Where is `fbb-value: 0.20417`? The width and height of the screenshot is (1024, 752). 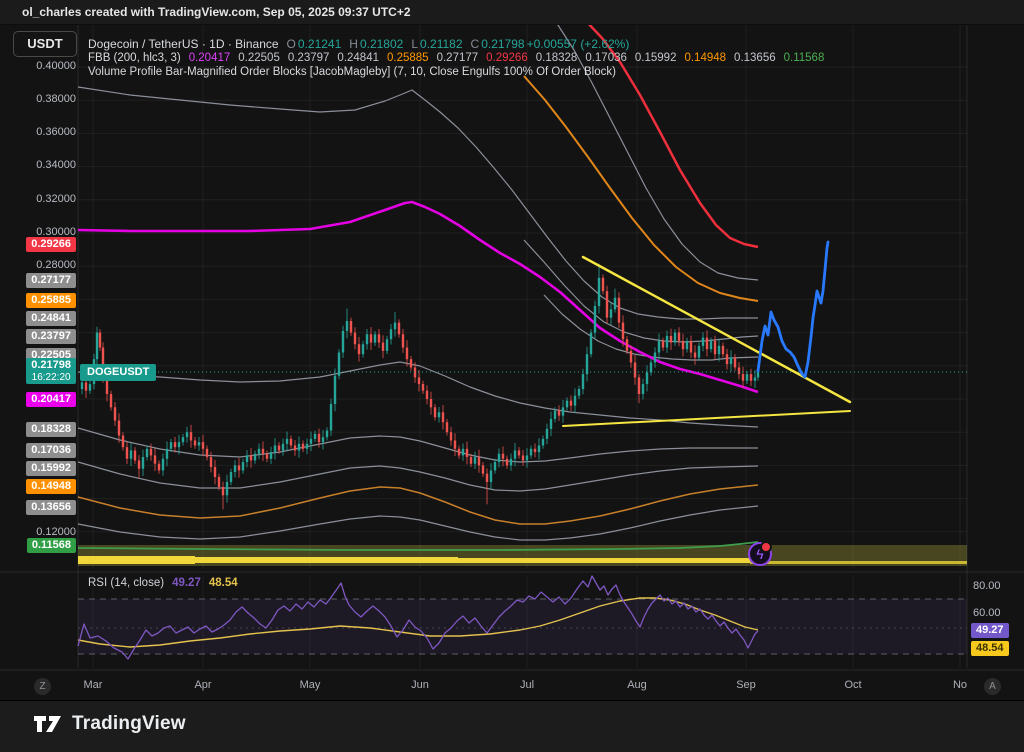 fbb-value: 0.20417 is located at coordinates (209, 58).